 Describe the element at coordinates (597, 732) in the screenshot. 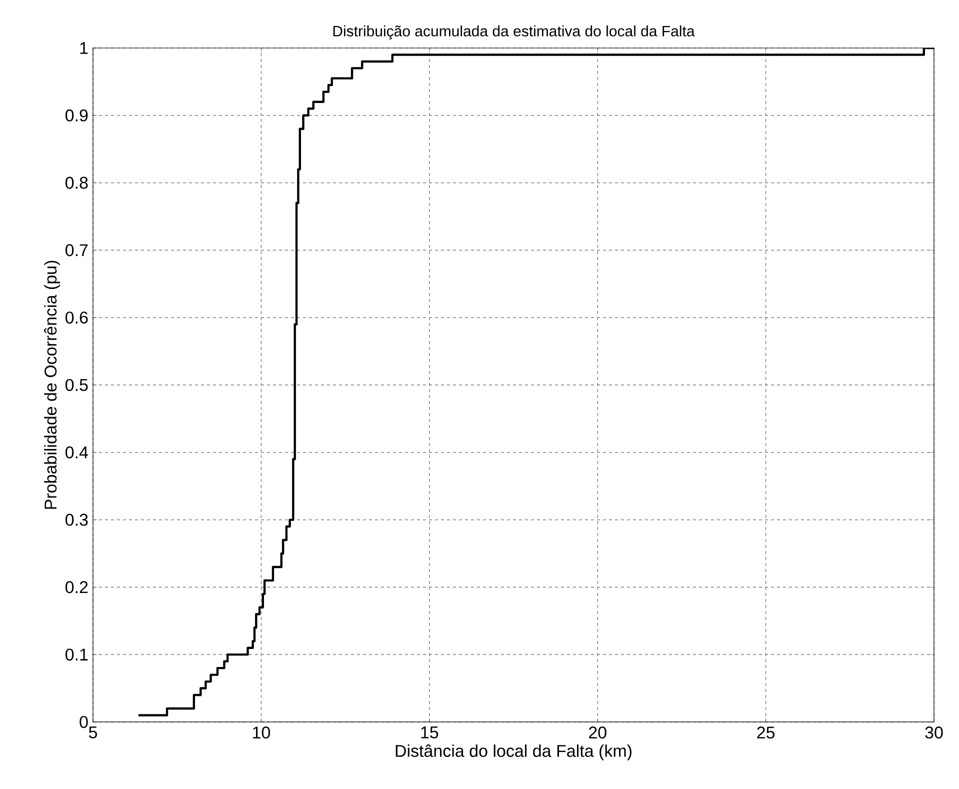

I see `x-tick-label: 20` at that location.